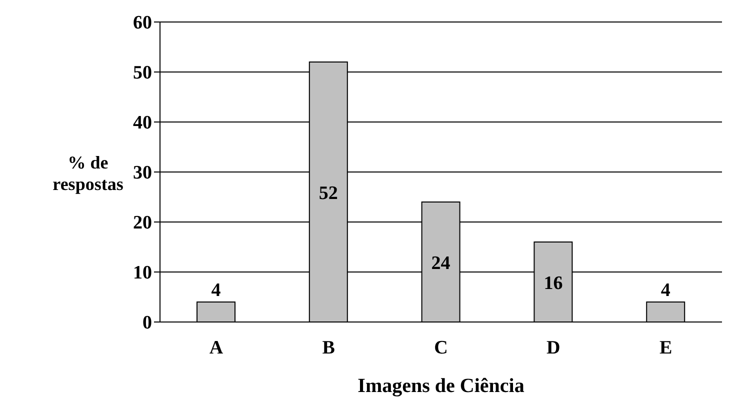  Describe the element at coordinates (142, 23) in the screenshot. I see `y-tick-label: 60` at that location.